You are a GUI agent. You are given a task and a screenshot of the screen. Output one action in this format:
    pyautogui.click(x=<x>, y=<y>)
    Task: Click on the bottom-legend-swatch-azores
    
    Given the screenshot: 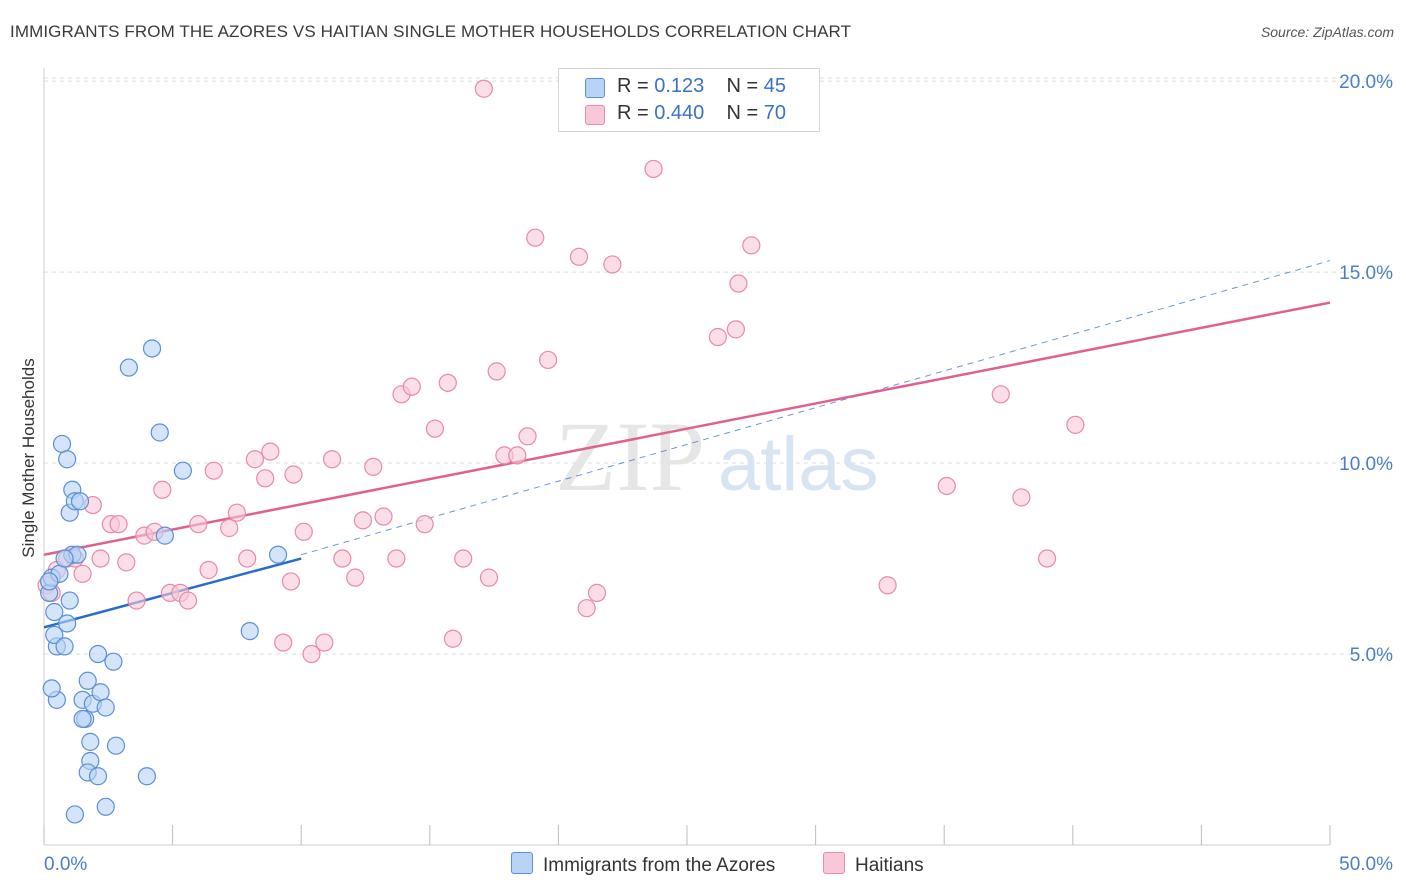 What is the action you would take?
    pyautogui.click(x=522, y=863)
    